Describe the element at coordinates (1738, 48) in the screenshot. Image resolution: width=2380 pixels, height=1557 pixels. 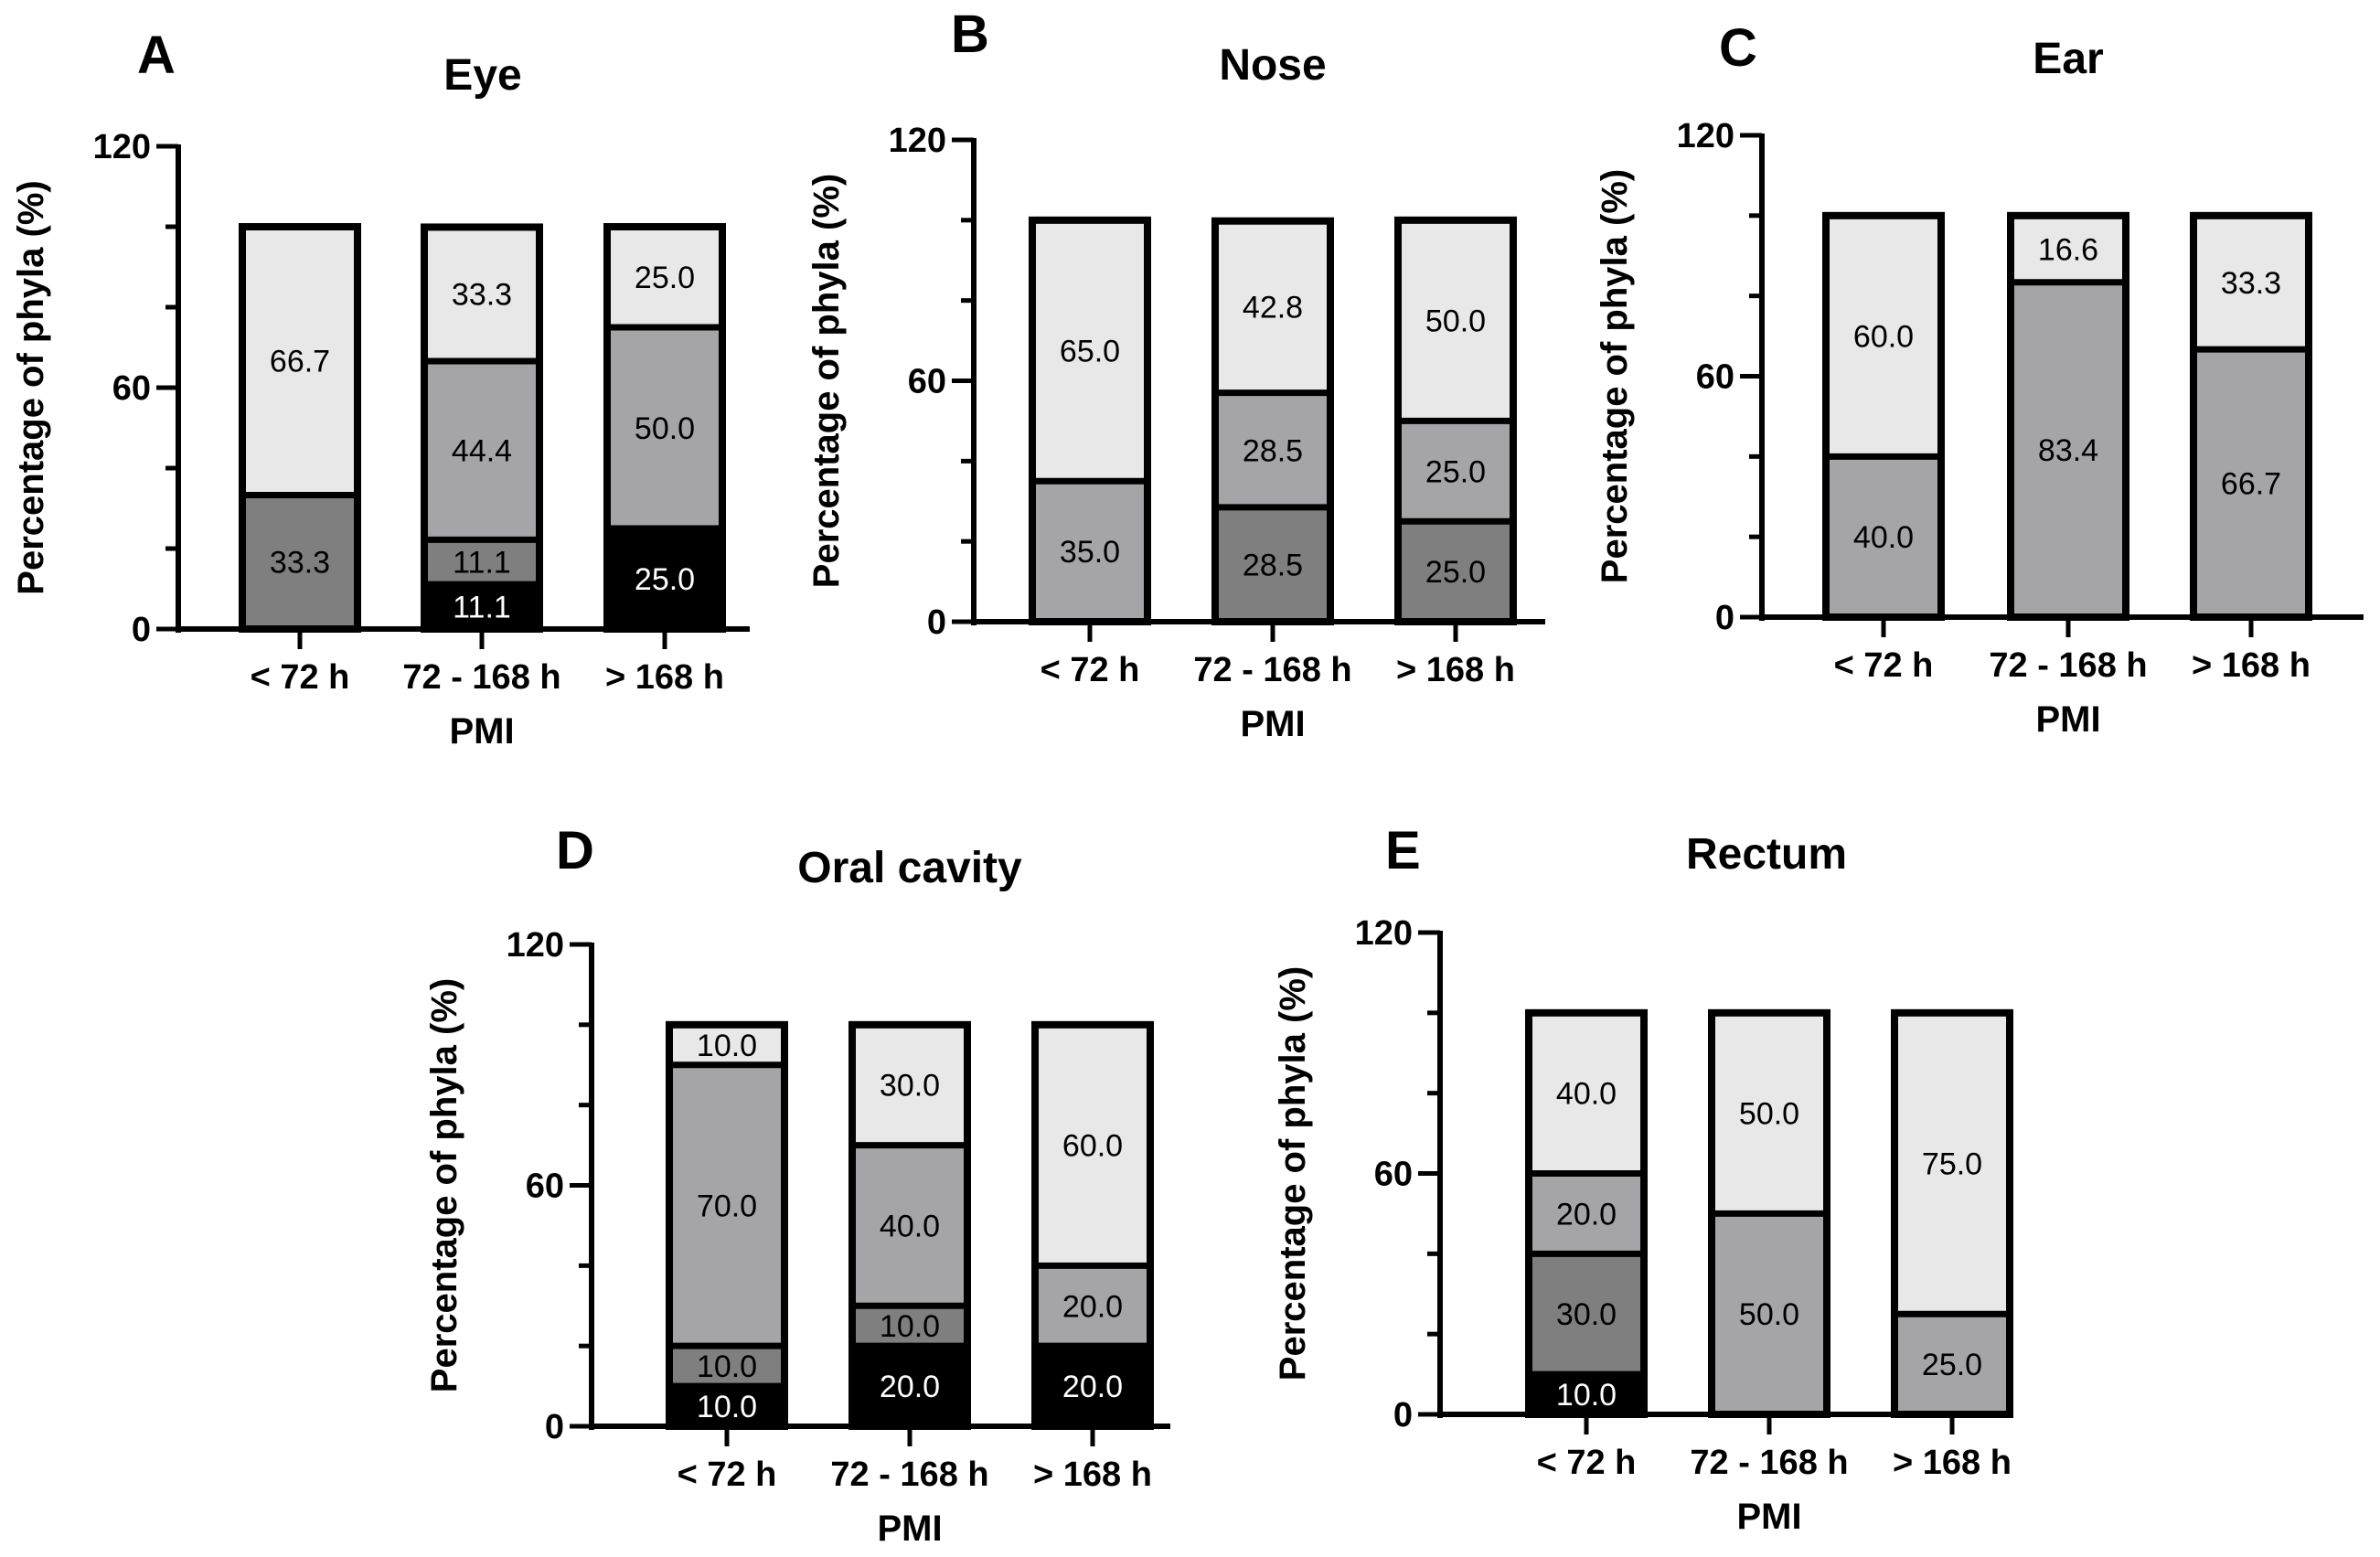
I see `panel-letter: C` at that location.